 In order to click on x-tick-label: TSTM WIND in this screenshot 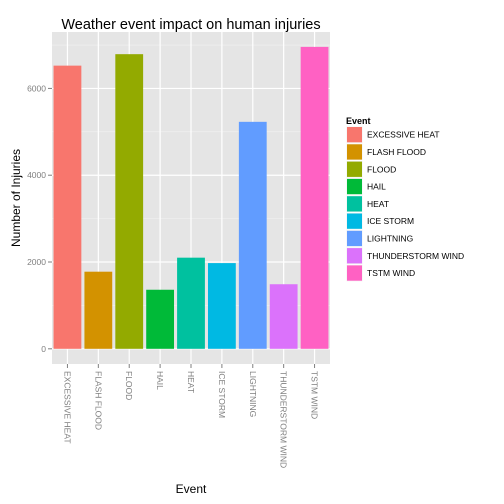, I will do `click(315, 395)`.